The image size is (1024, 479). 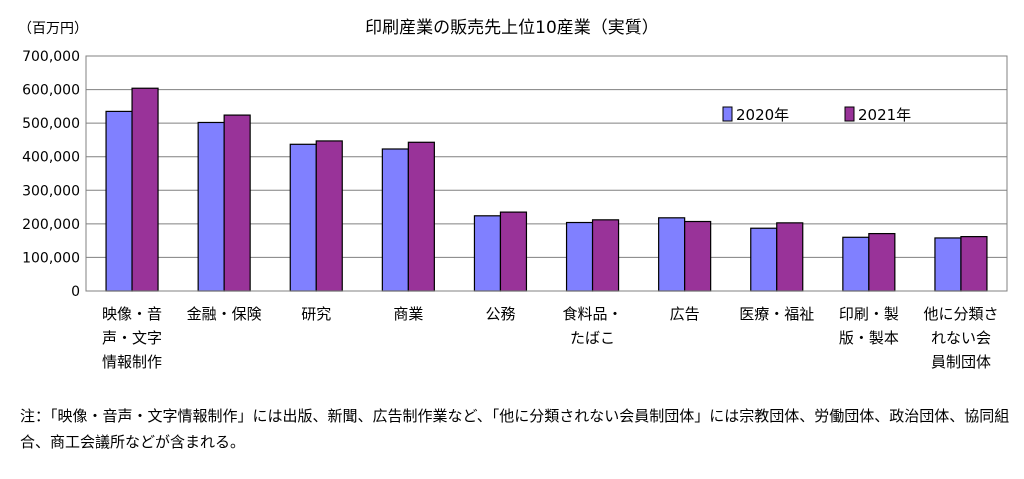 I want to click on legend: 2020年 2021年, so click(x=816, y=115).